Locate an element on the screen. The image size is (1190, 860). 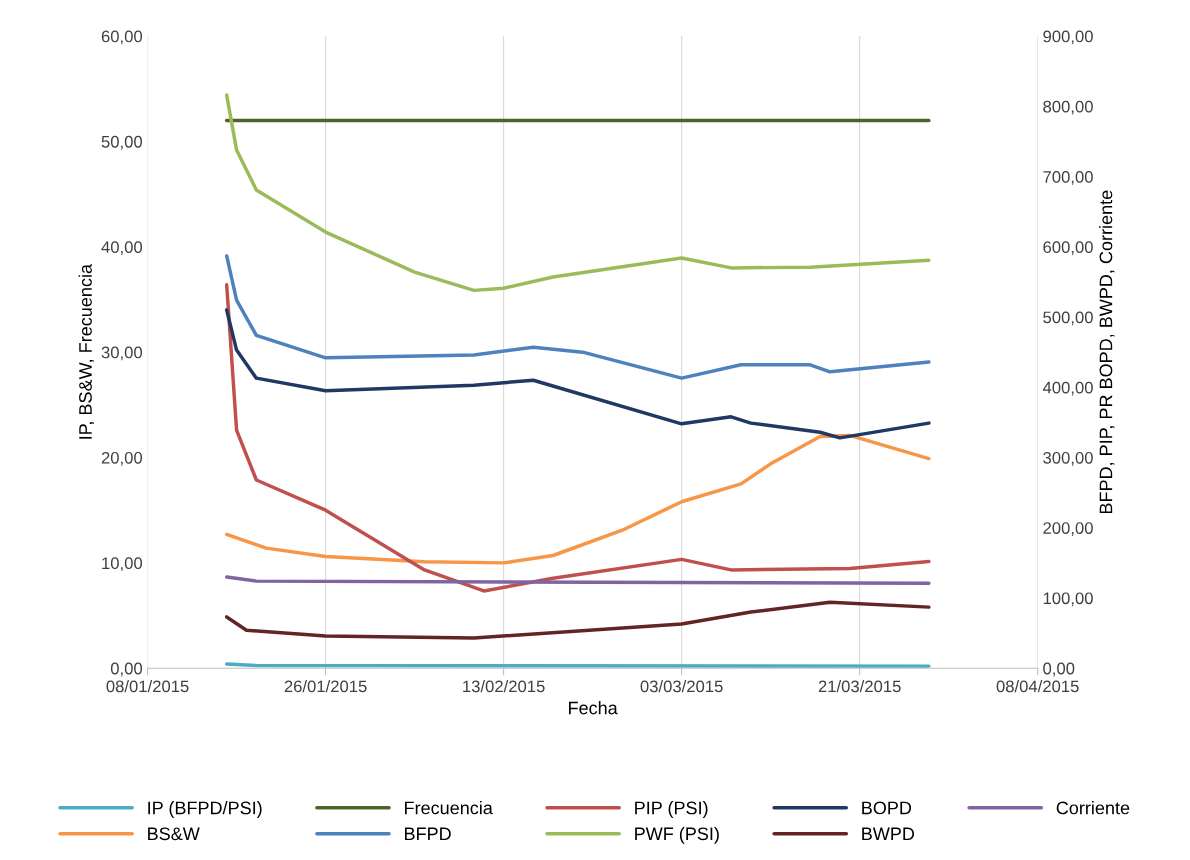
y2-tick-label: 800,00 is located at coordinates (1068, 107).